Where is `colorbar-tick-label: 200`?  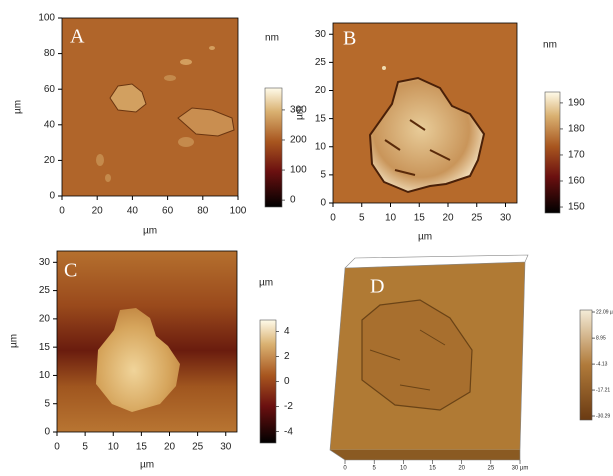
colorbar-tick-label: 200 is located at coordinates (298, 140).